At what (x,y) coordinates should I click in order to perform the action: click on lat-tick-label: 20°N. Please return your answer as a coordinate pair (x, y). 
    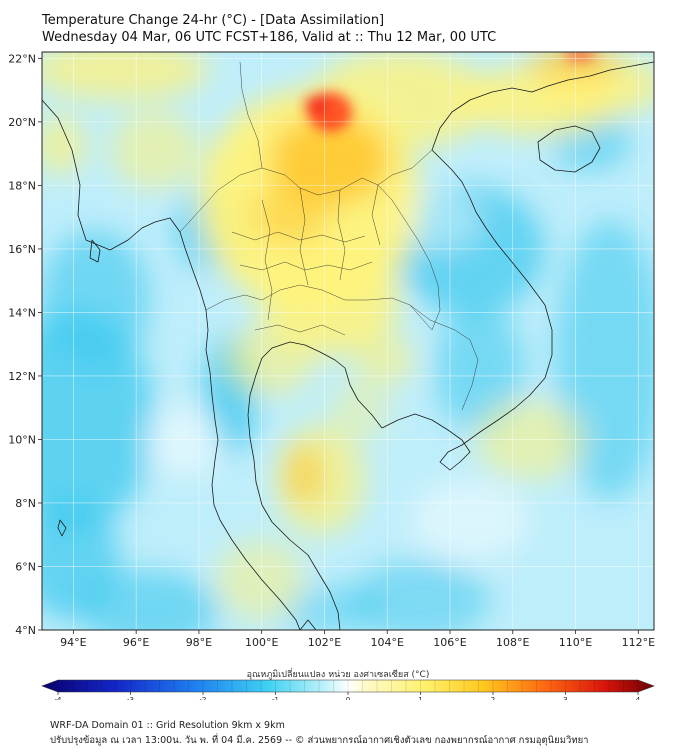
    Looking at the image, I should click on (22, 122).